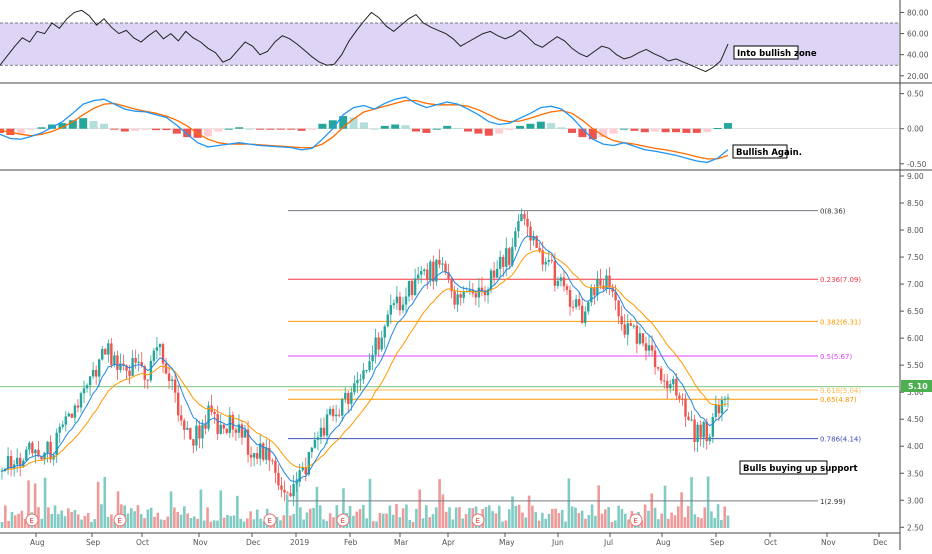 Image resolution: width=932 pixels, height=554 pixels. Describe the element at coordinates (915, 419) in the screenshot. I see `price-tick-label: 4.50` at that location.